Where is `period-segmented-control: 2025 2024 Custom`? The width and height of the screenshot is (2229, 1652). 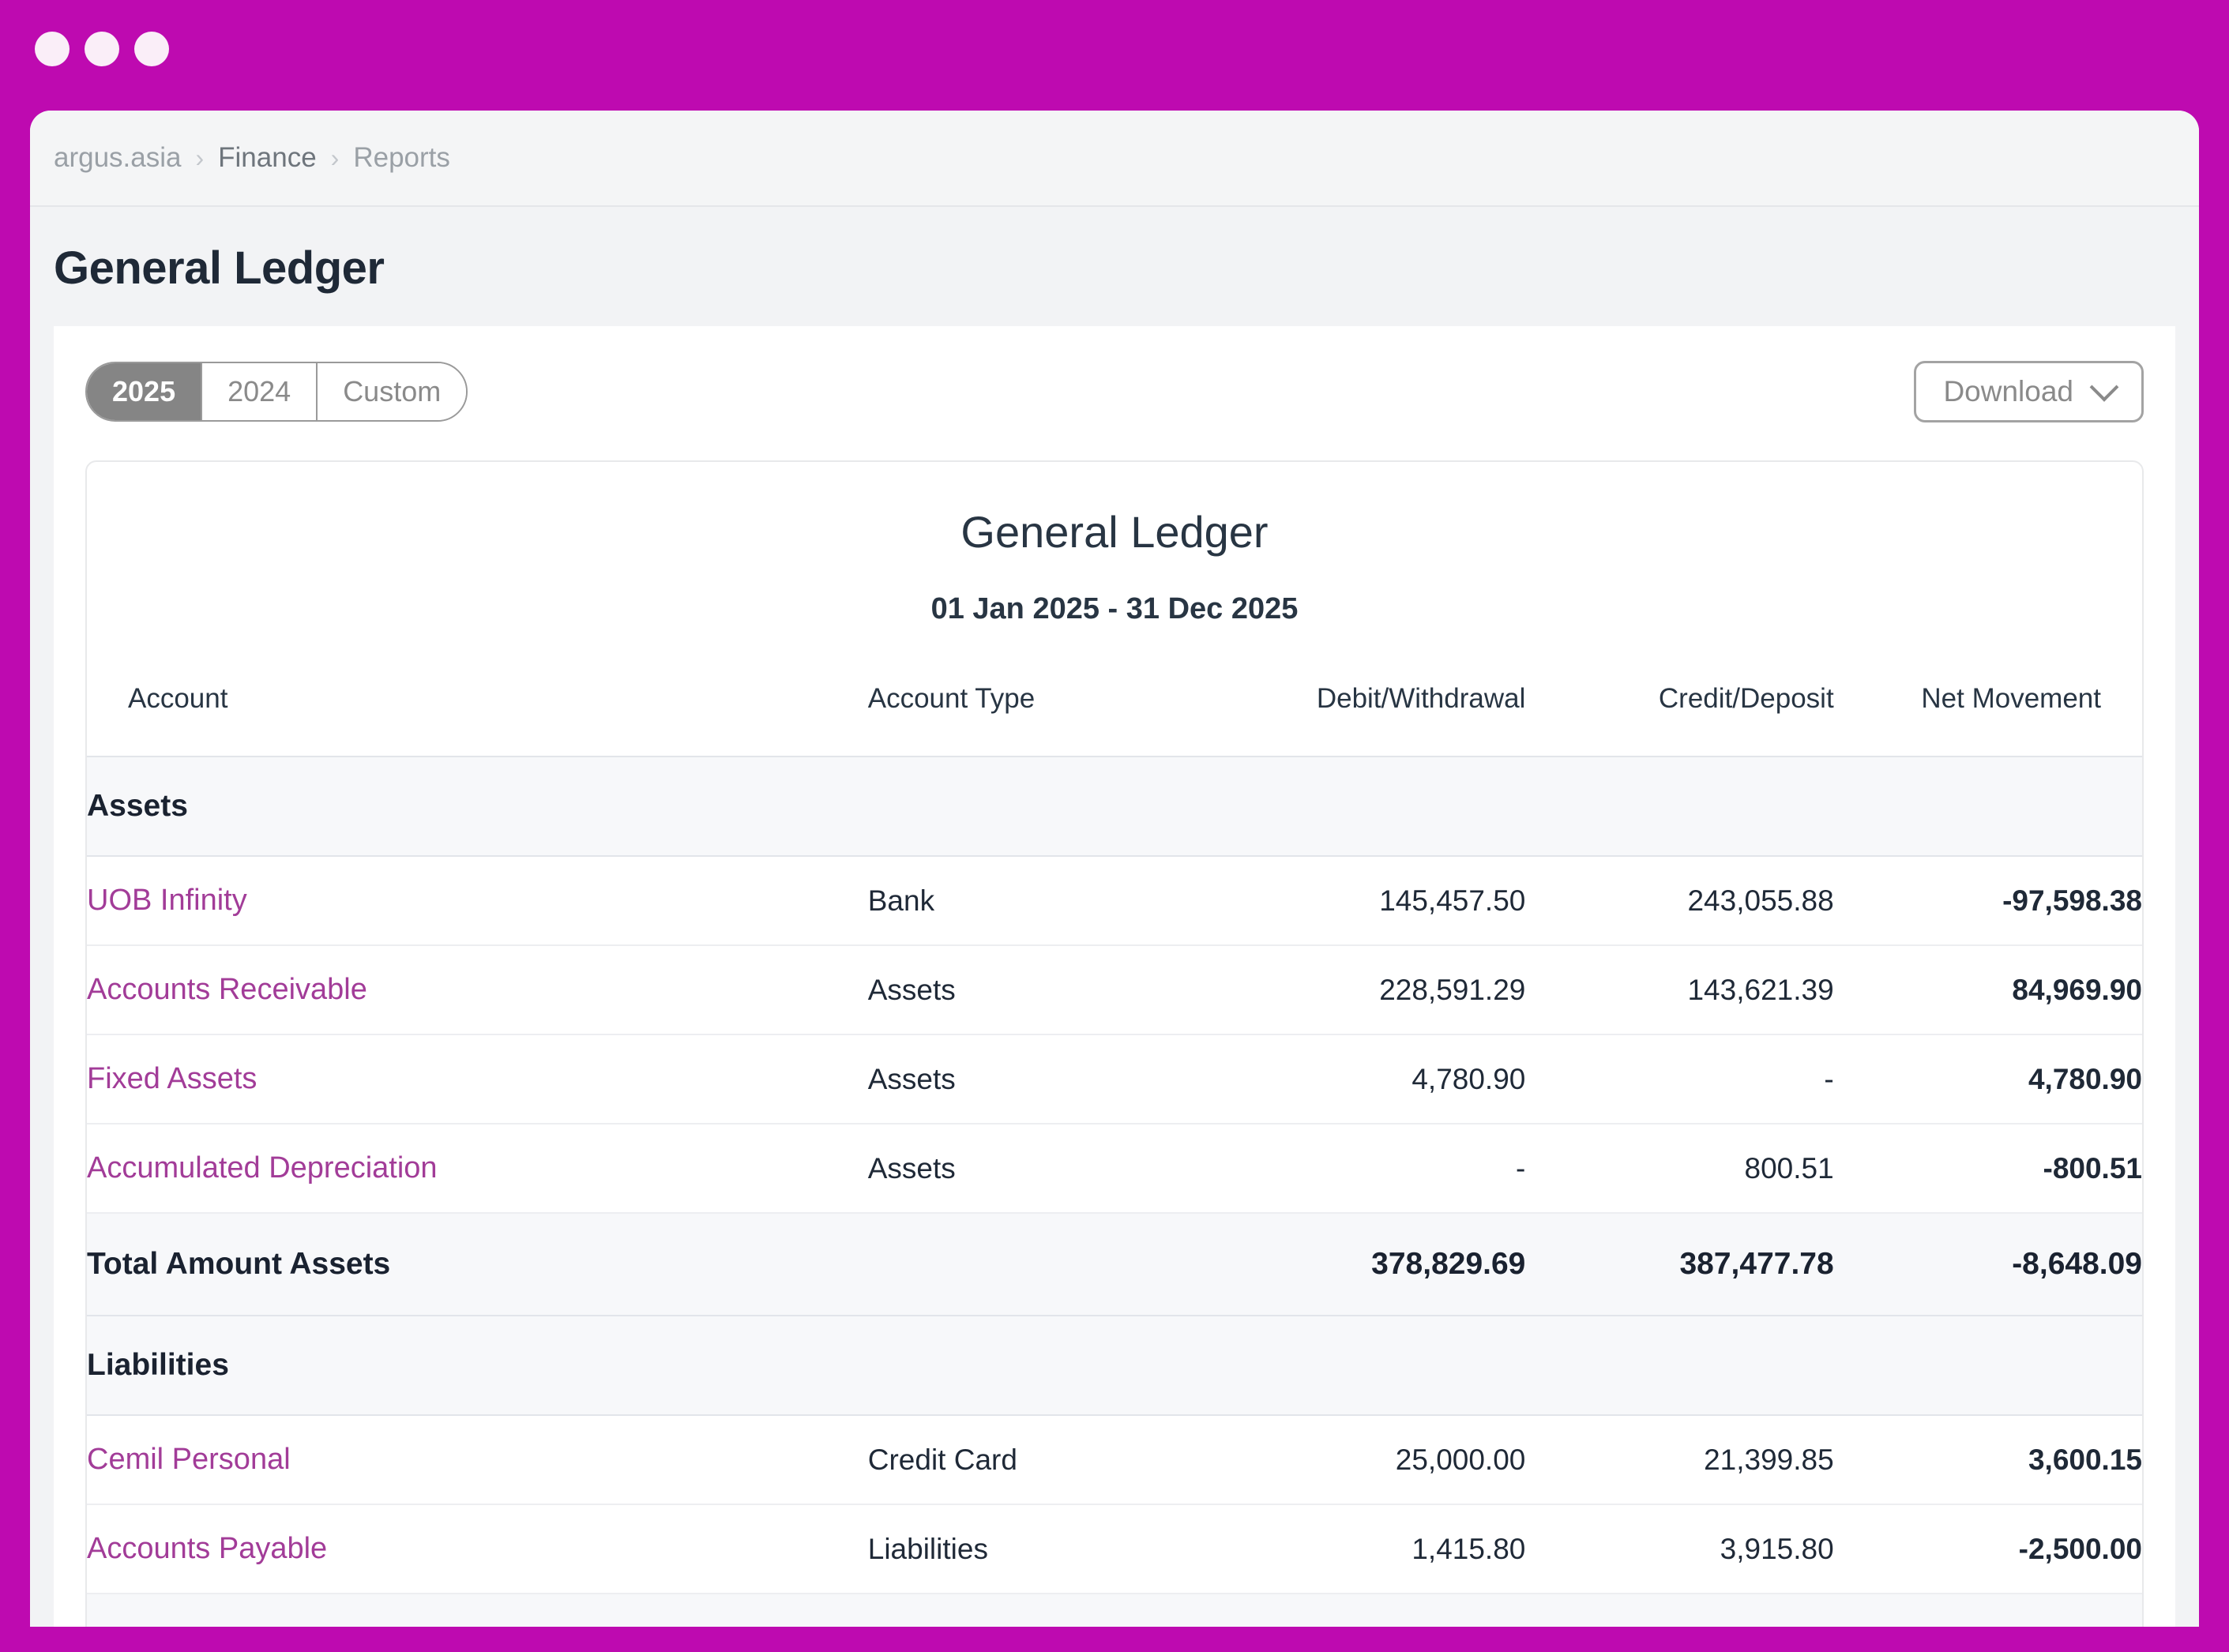
period-segmented-control: 2025 2024 Custom is located at coordinates (276, 392).